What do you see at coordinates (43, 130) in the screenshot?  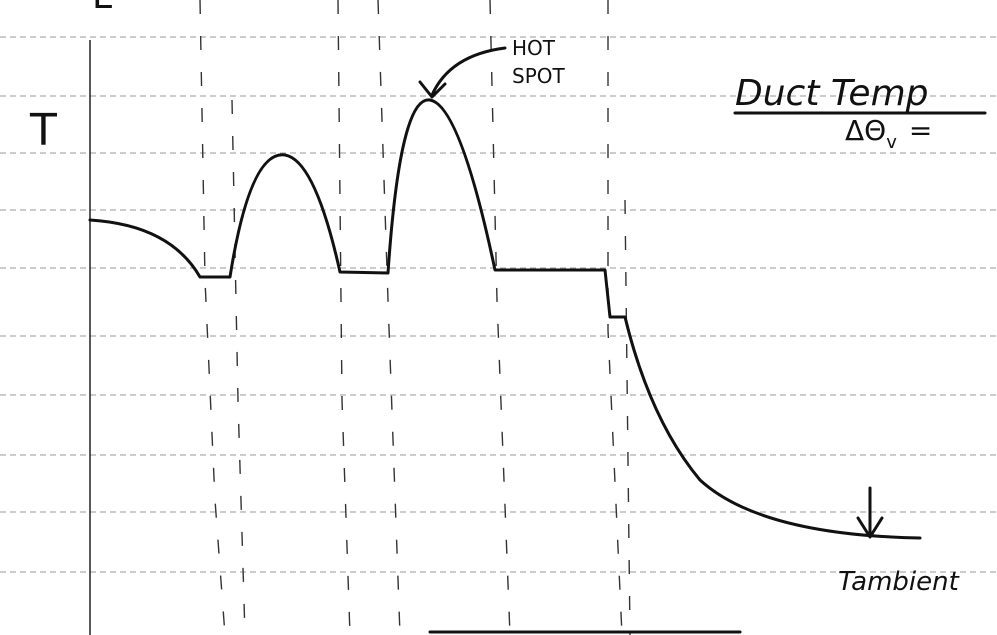 I see `axis-label: T` at bounding box center [43, 130].